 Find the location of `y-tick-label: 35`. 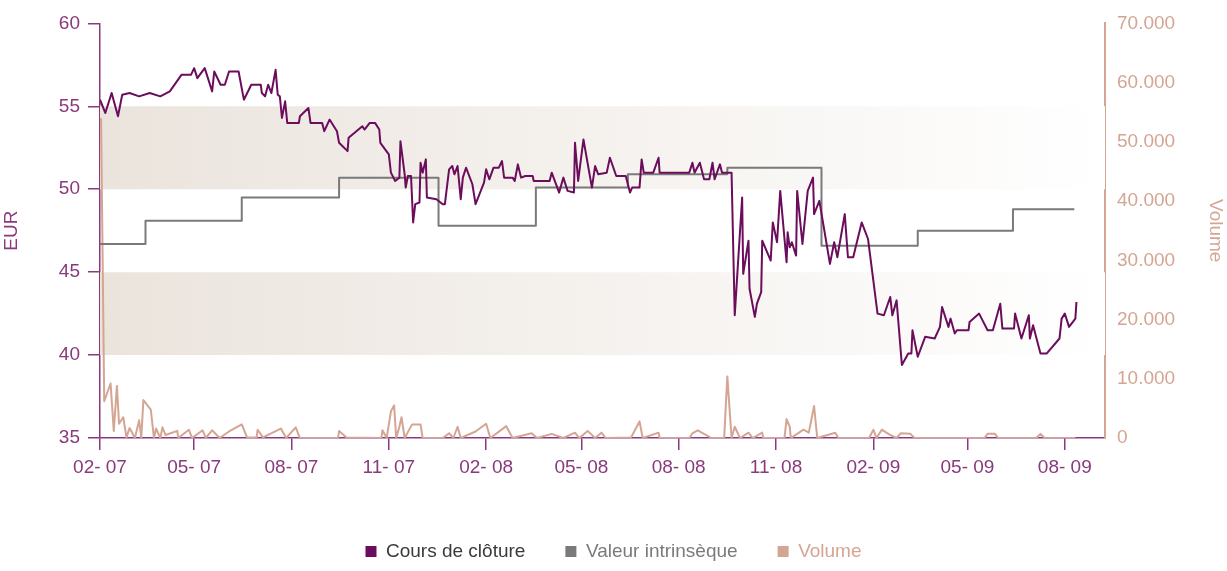

y-tick-label: 35 is located at coordinates (69, 437).